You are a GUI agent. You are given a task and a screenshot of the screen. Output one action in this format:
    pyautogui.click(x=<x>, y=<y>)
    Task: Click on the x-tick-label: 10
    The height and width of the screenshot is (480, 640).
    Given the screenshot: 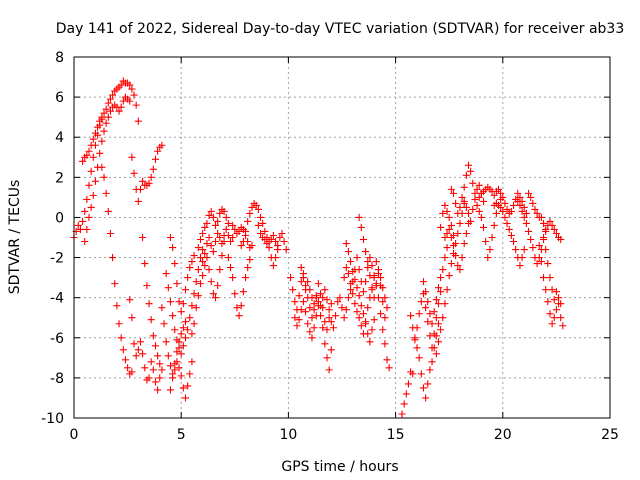 What is the action you would take?
    pyautogui.click(x=288, y=435)
    